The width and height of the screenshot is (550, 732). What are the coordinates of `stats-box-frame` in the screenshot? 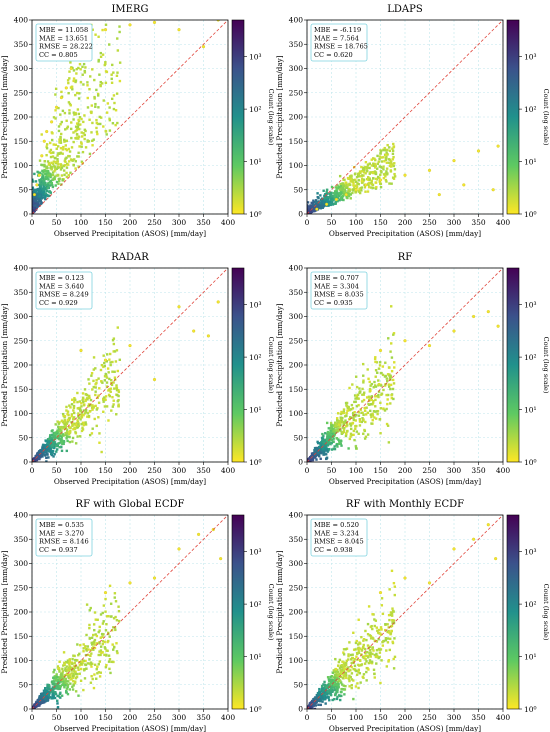 It's located at (64, 42).